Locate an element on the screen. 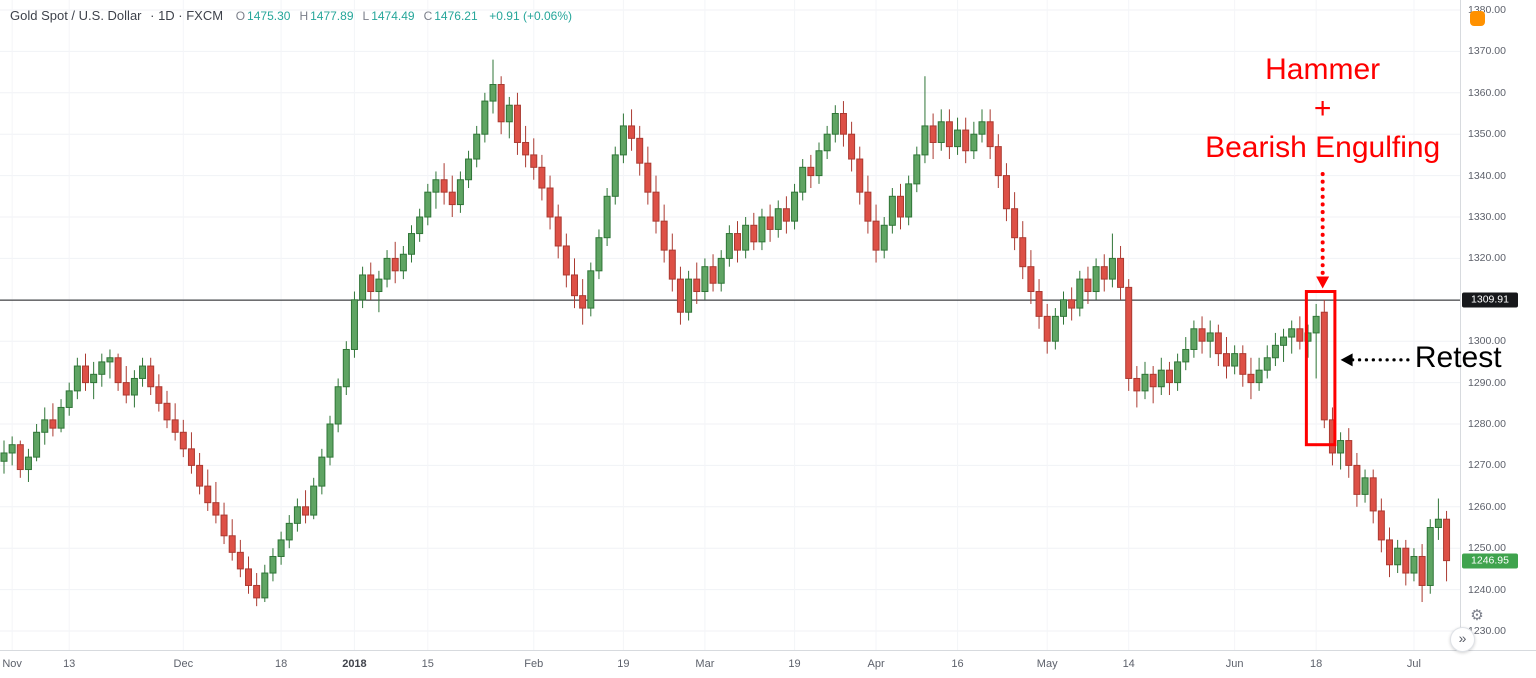 The height and width of the screenshot is (678, 1536). price-axis-label: 1270.00 is located at coordinates (1487, 465).